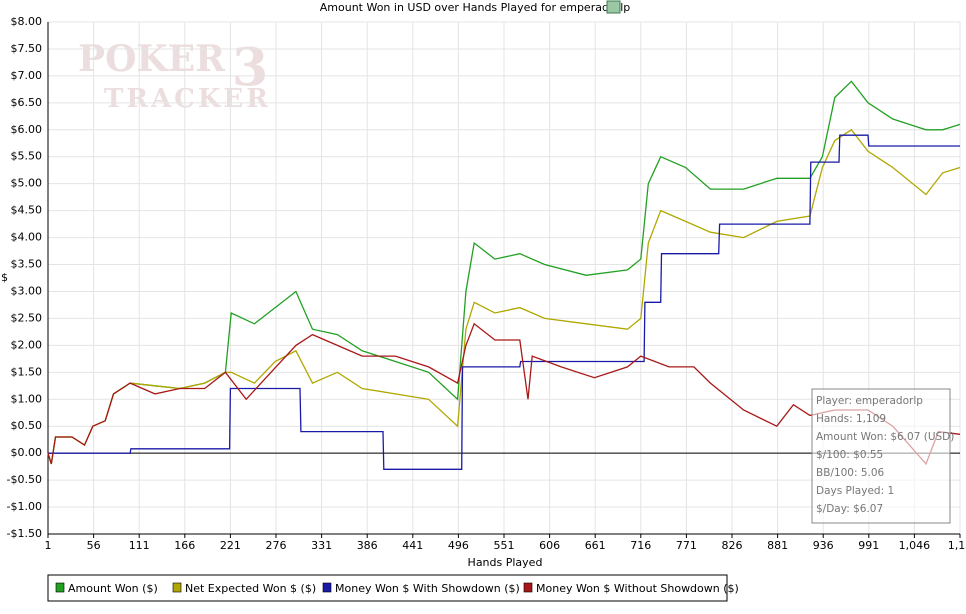  I want to click on legend, so click(387, 588).